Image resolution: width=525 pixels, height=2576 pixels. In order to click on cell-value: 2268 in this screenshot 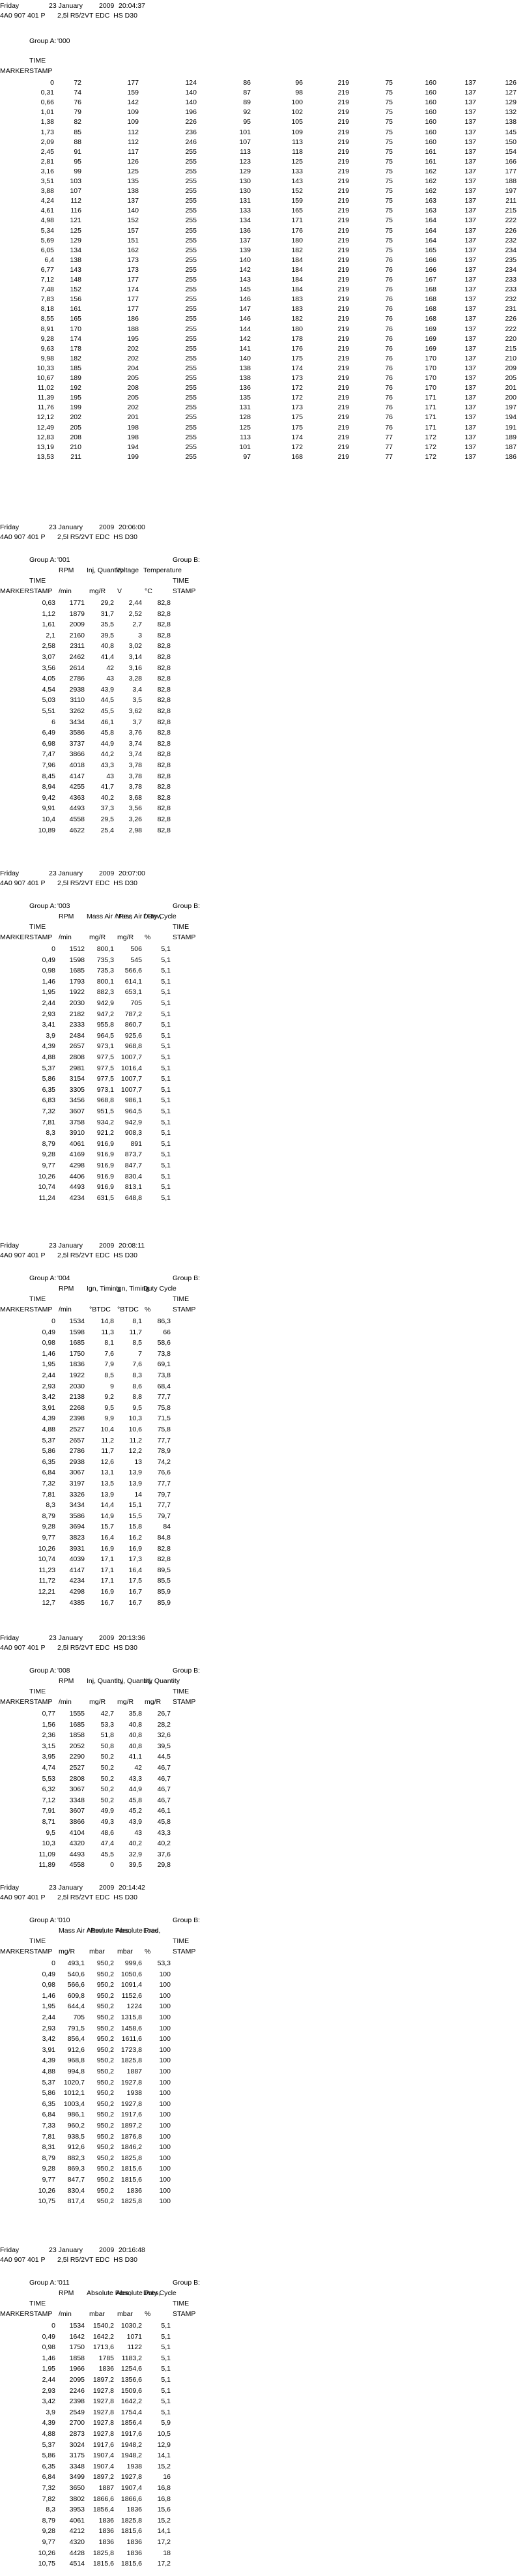, I will do `click(77, 1408)`.